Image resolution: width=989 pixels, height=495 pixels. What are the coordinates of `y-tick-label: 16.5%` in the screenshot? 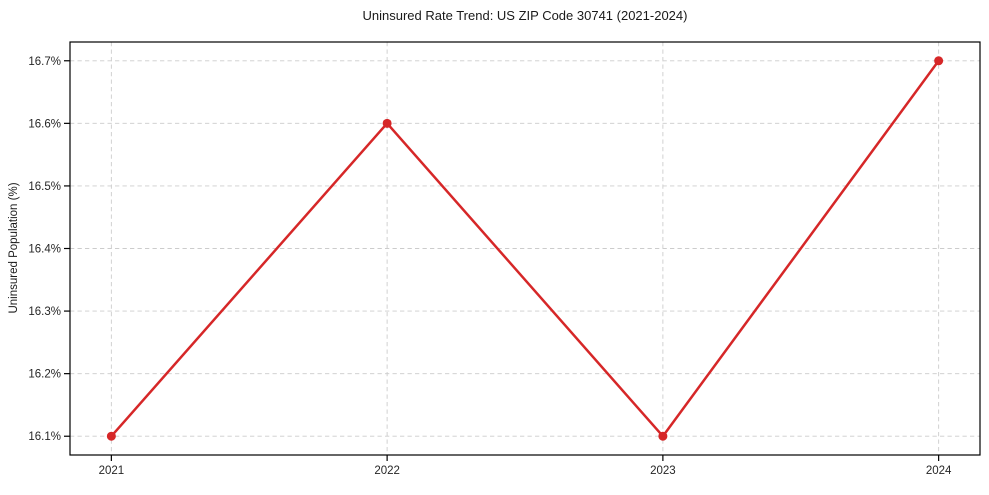 It's located at (44, 187).